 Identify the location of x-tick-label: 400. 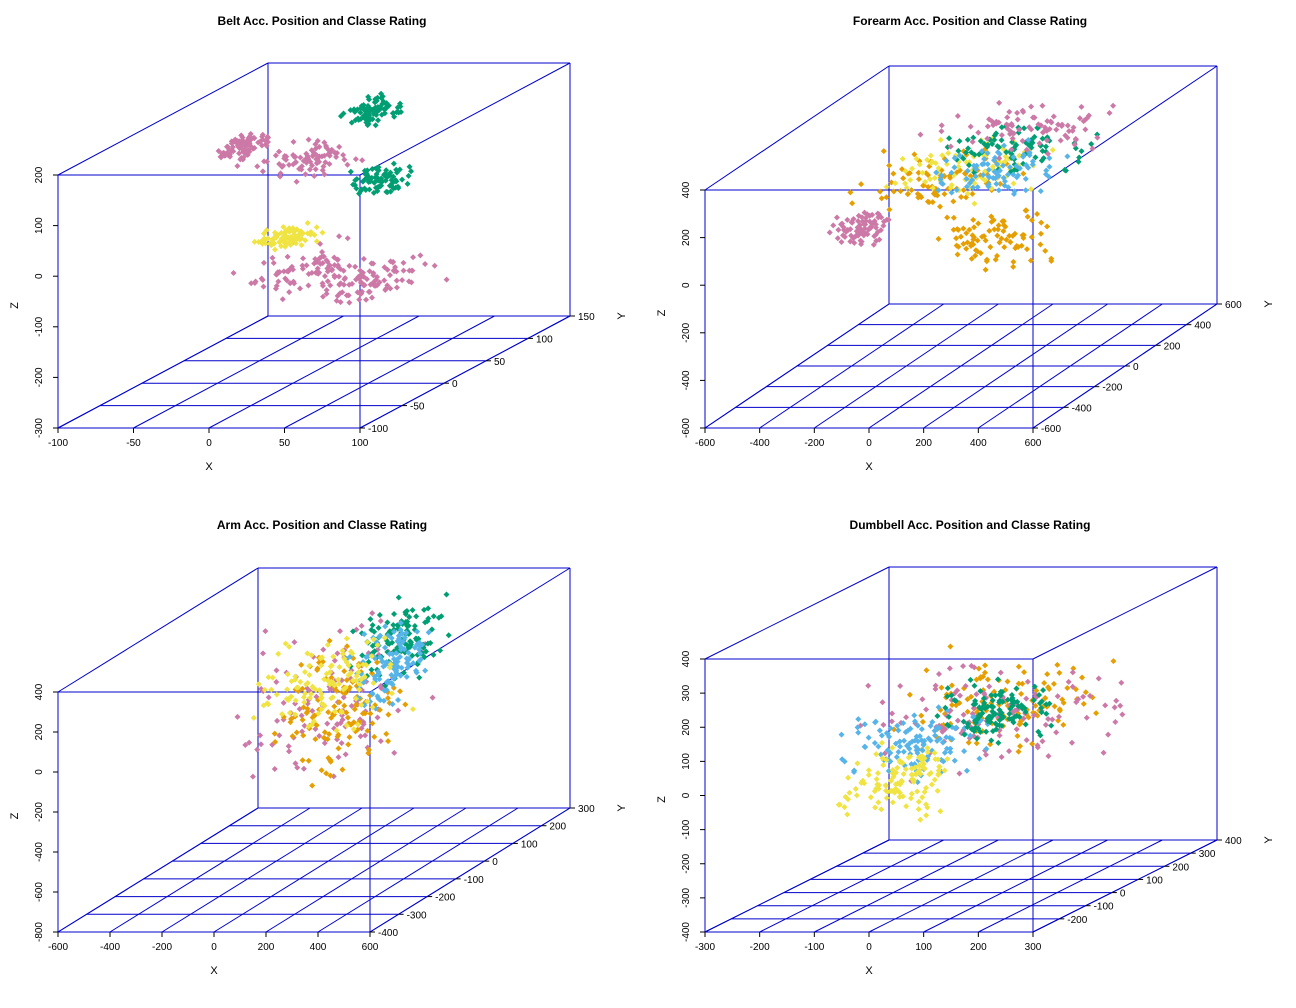
(978, 443).